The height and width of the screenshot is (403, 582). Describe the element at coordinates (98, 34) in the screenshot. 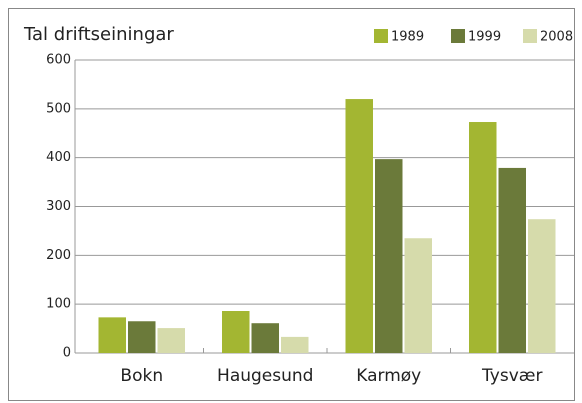

I see `chart-title: Tal driftseiningar` at that location.